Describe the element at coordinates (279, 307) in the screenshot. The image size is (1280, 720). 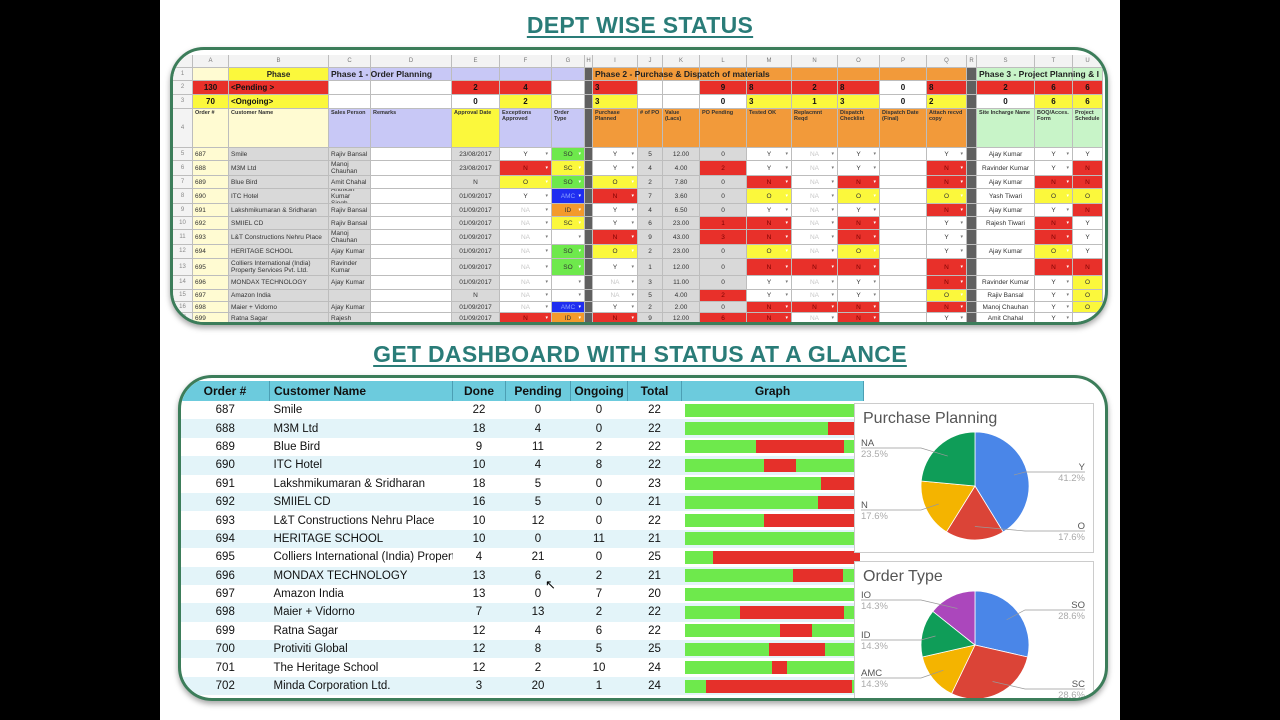
I see `data-cell: Maier + Vidorno` at that location.